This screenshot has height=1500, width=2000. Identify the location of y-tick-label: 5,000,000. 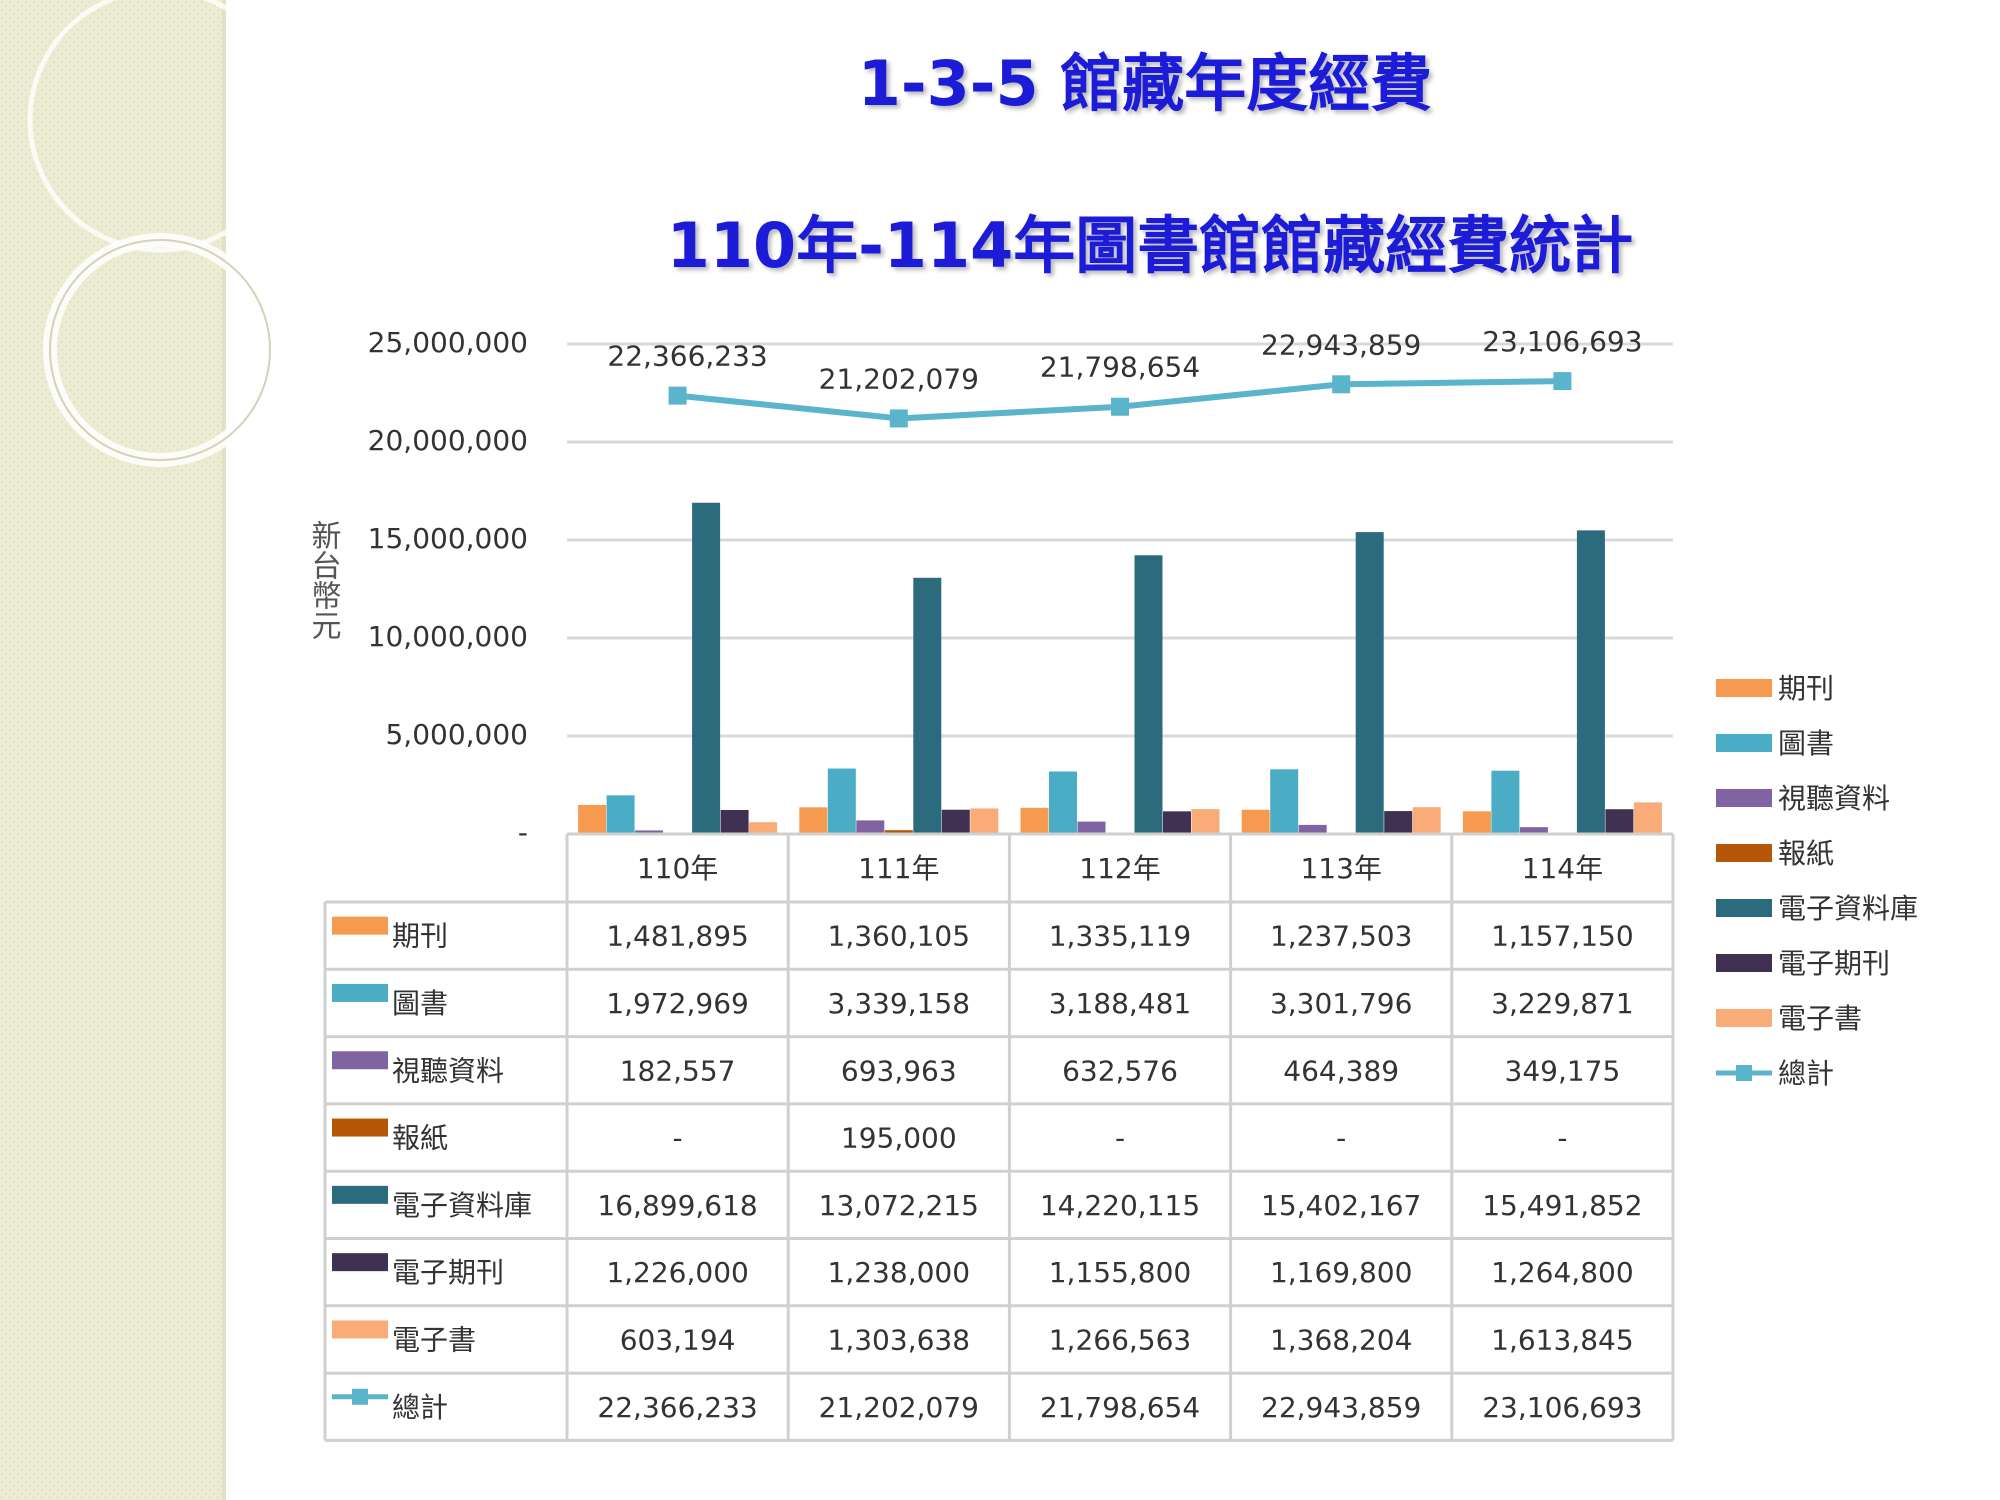
(456, 734).